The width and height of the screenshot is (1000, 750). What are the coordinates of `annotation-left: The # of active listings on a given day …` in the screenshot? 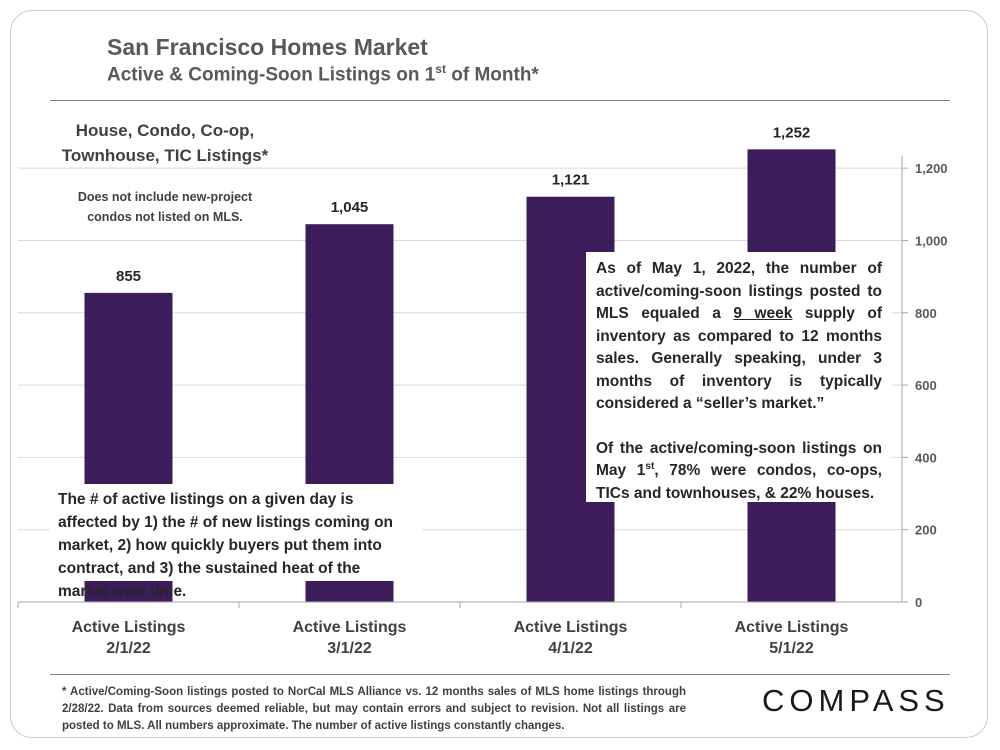 It's located at (236, 542).